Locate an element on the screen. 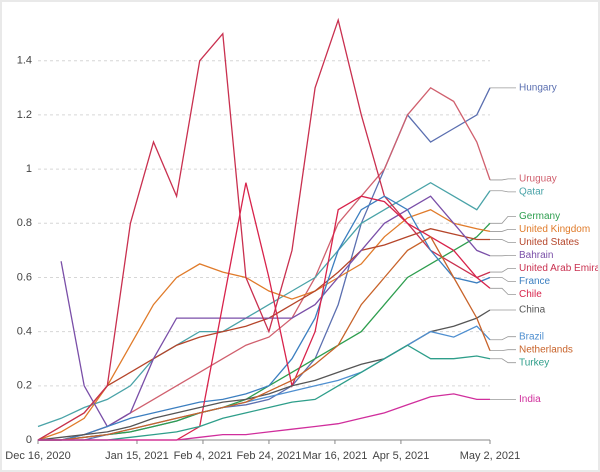 The image size is (600, 472). series-label: France is located at coordinates (535, 281).